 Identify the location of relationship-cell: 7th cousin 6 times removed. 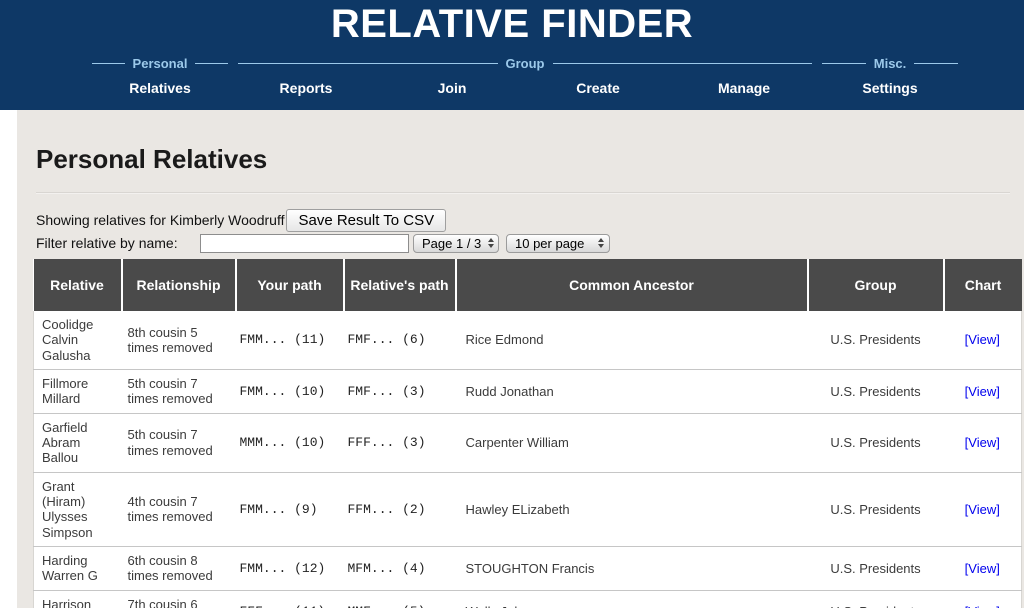
(178, 599).